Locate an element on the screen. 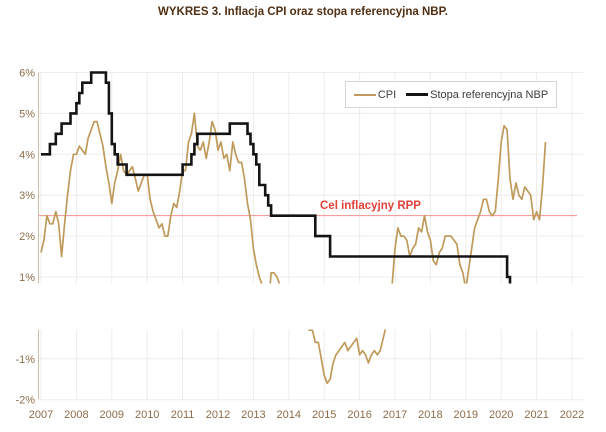 This screenshot has height=432, width=606. x-tick-label: 2020 is located at coordinates (501, 415).